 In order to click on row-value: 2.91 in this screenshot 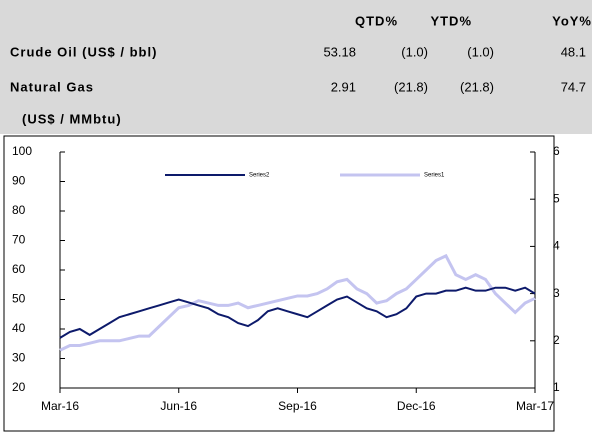, I will do `click(343, 86)`.